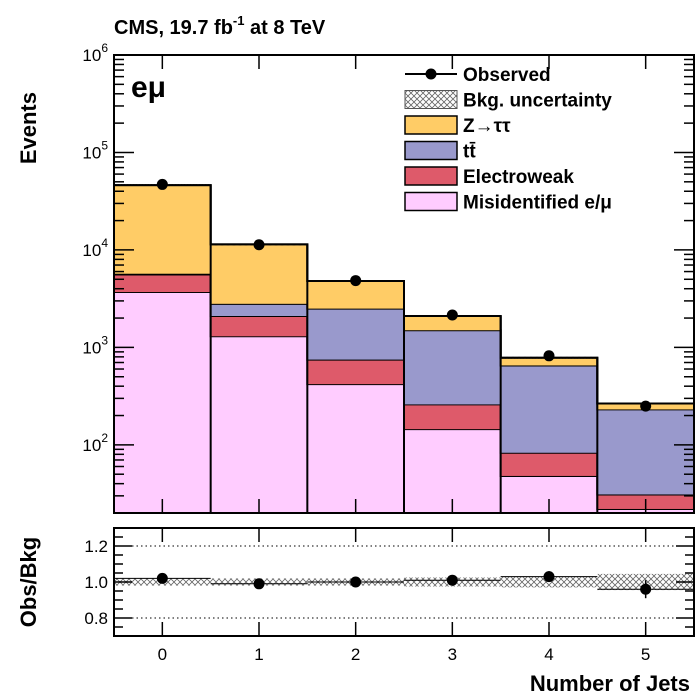 Image resolution: width=695 pixels, height=700 pixels. I want to click on legend-label-2: Z→ττ, so click(487, 126).